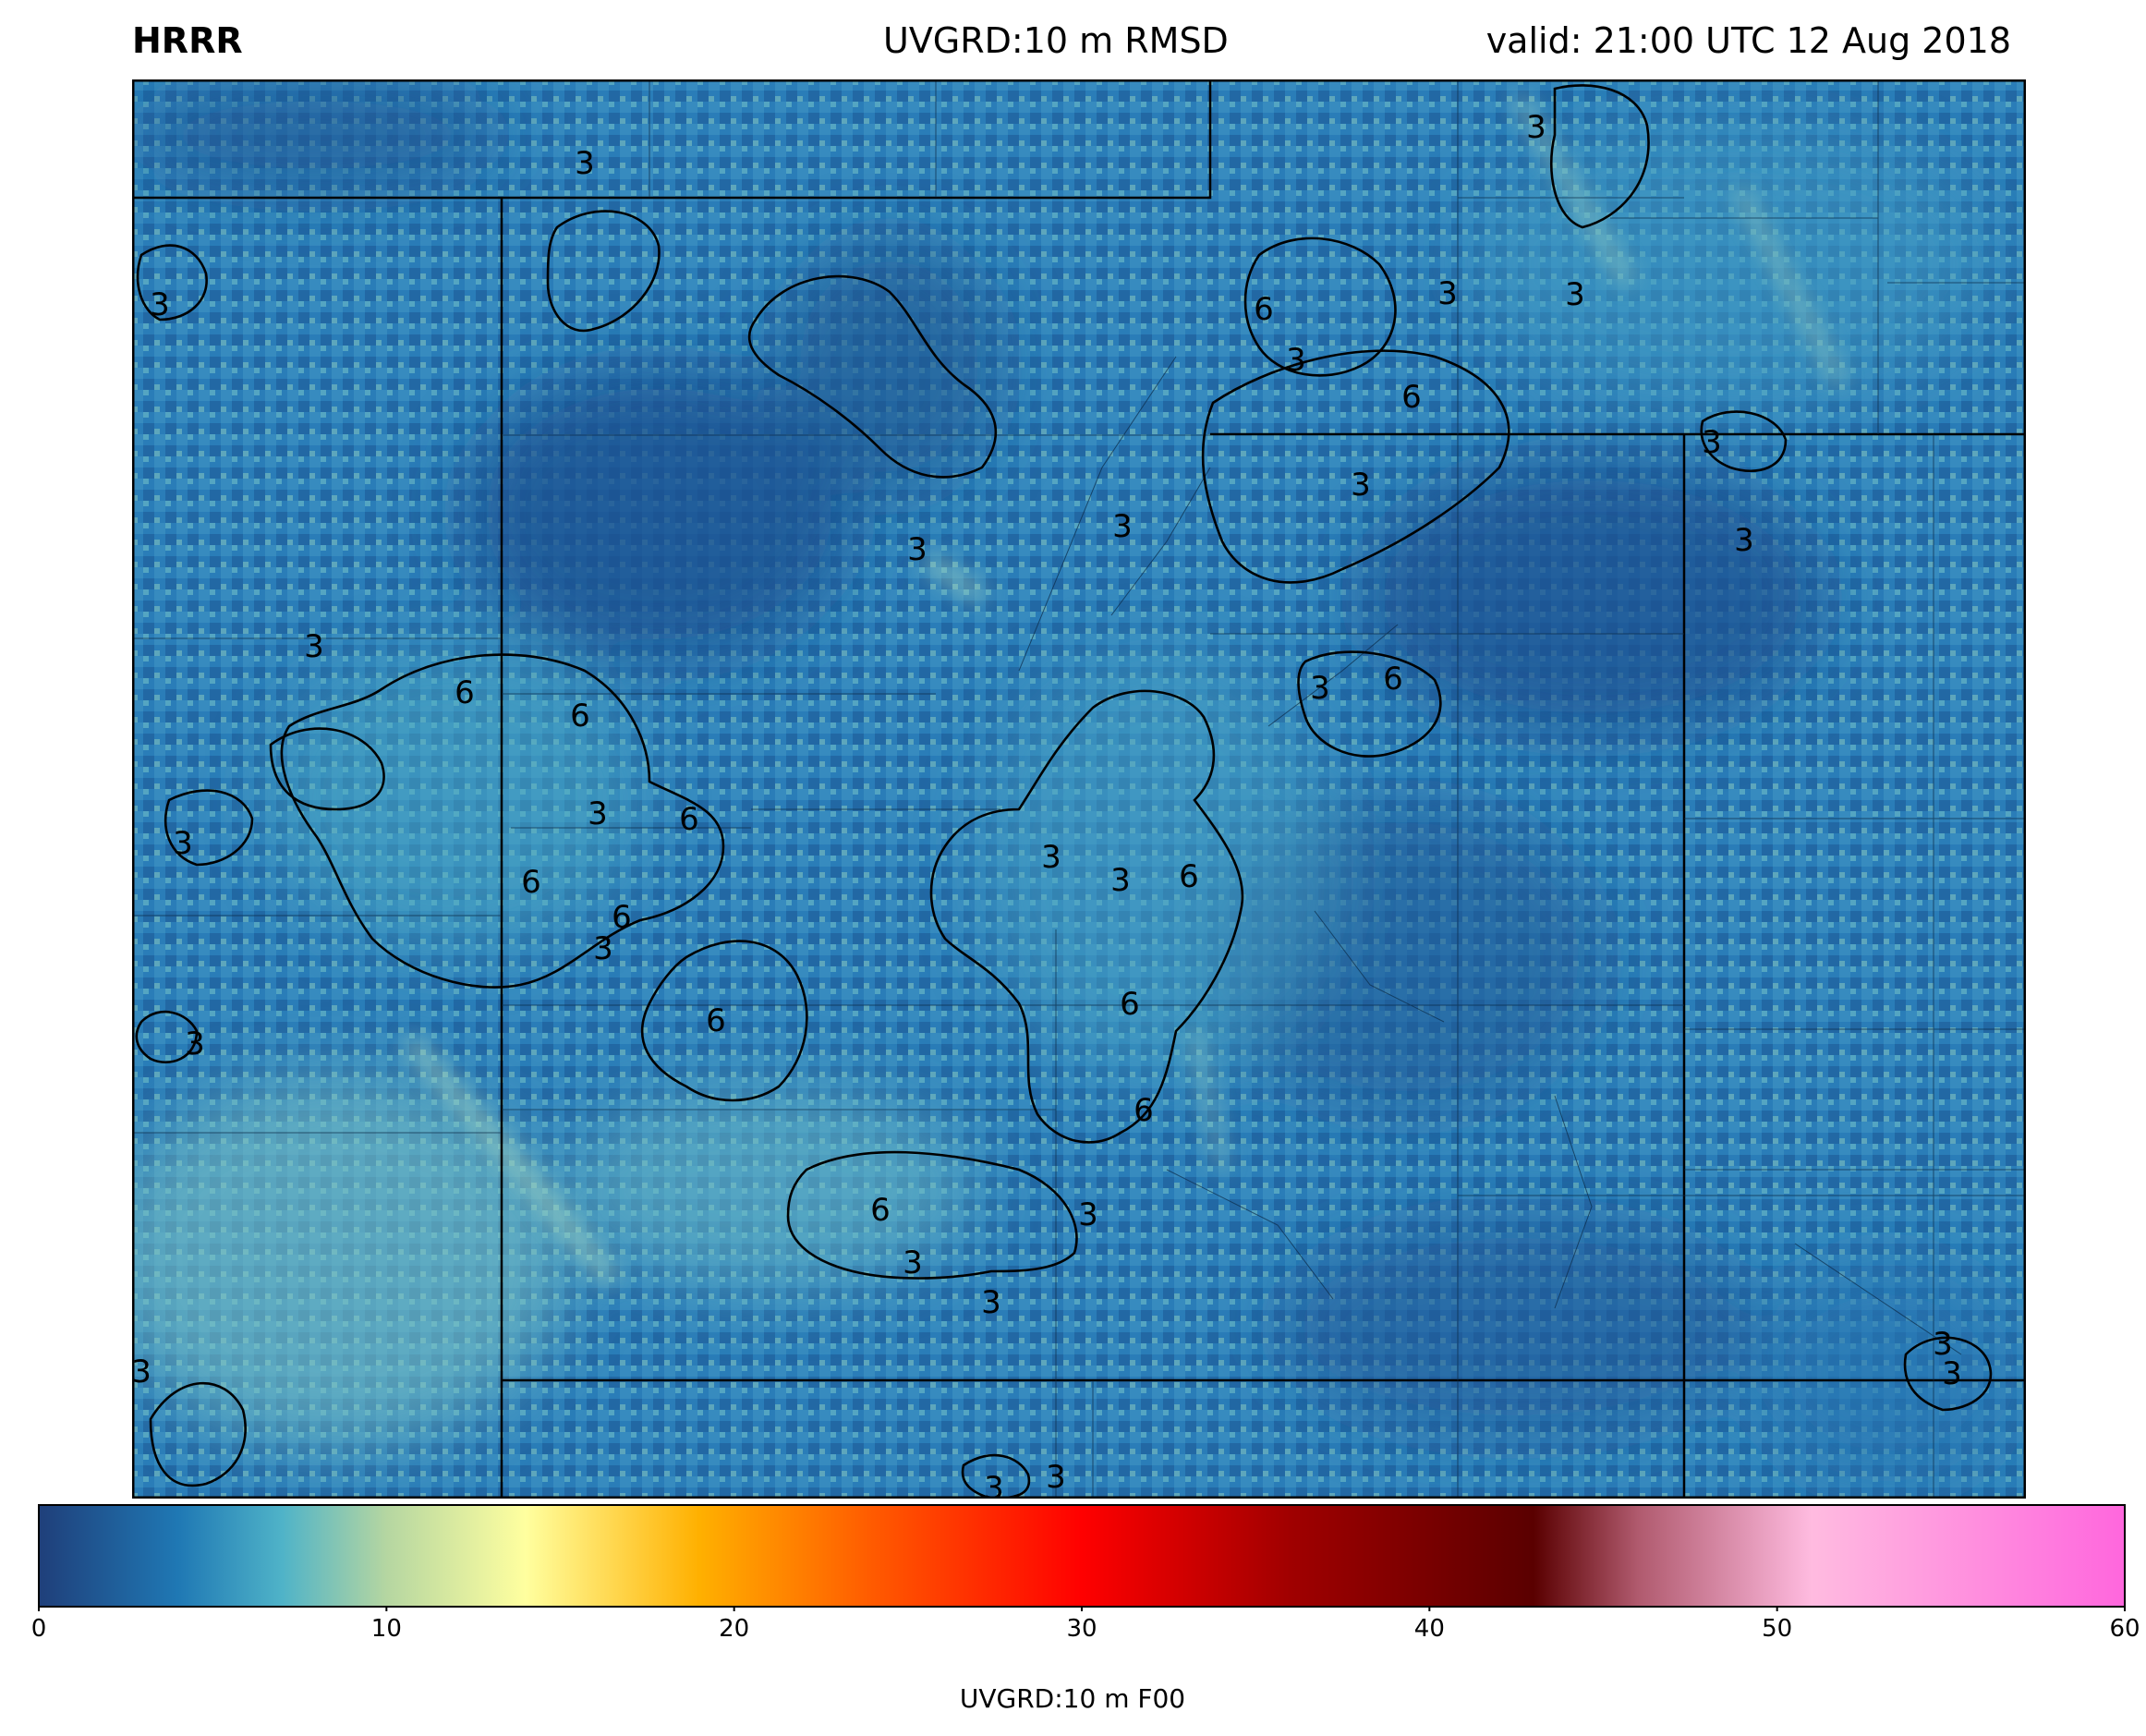 The width and height of the screenshot is (2146, 1736). What do you see at coordinates (1777, 1629) in the screenshot?
I see `colorbar-tick-label: 50` at bounding box center [1777, 1629].